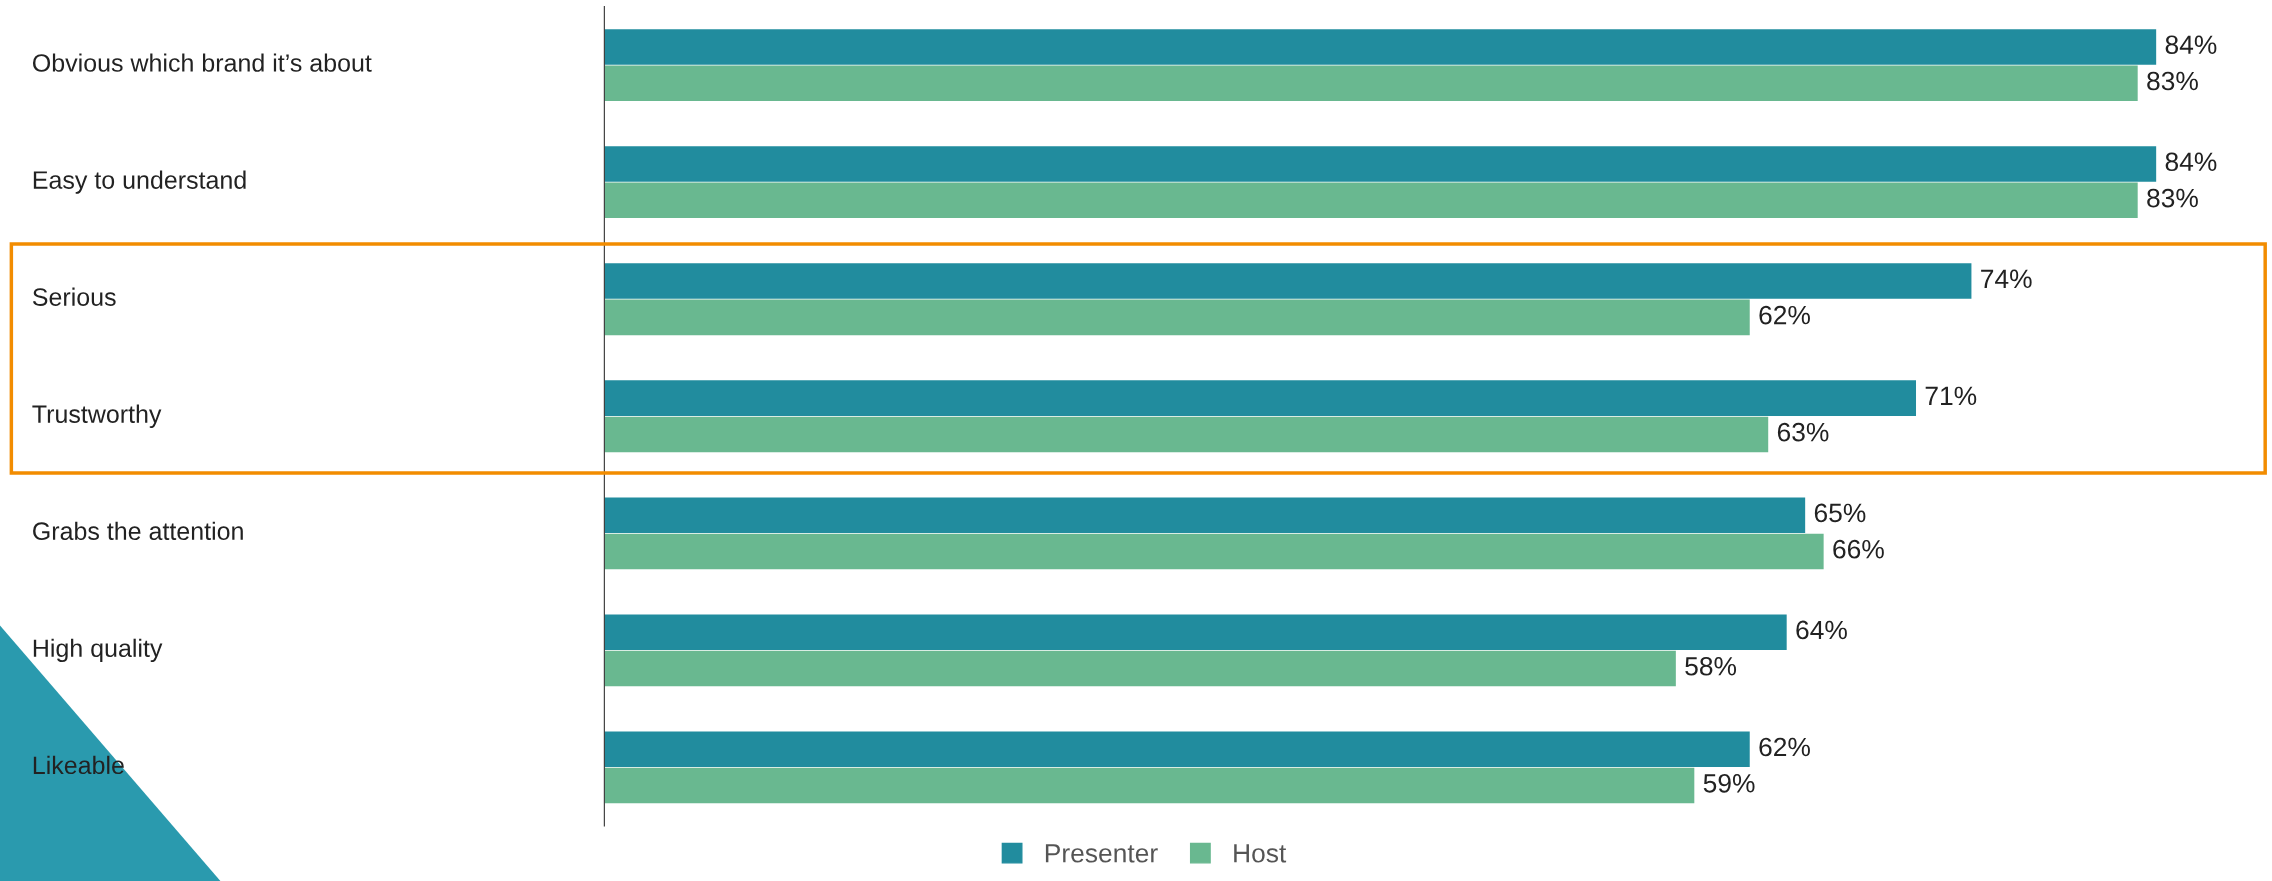 The height and width of the screenshot is (881, 2272). Describe the element at coordinates (1711, 666) in the screenshot. I see `data-label: 58%` at that location.